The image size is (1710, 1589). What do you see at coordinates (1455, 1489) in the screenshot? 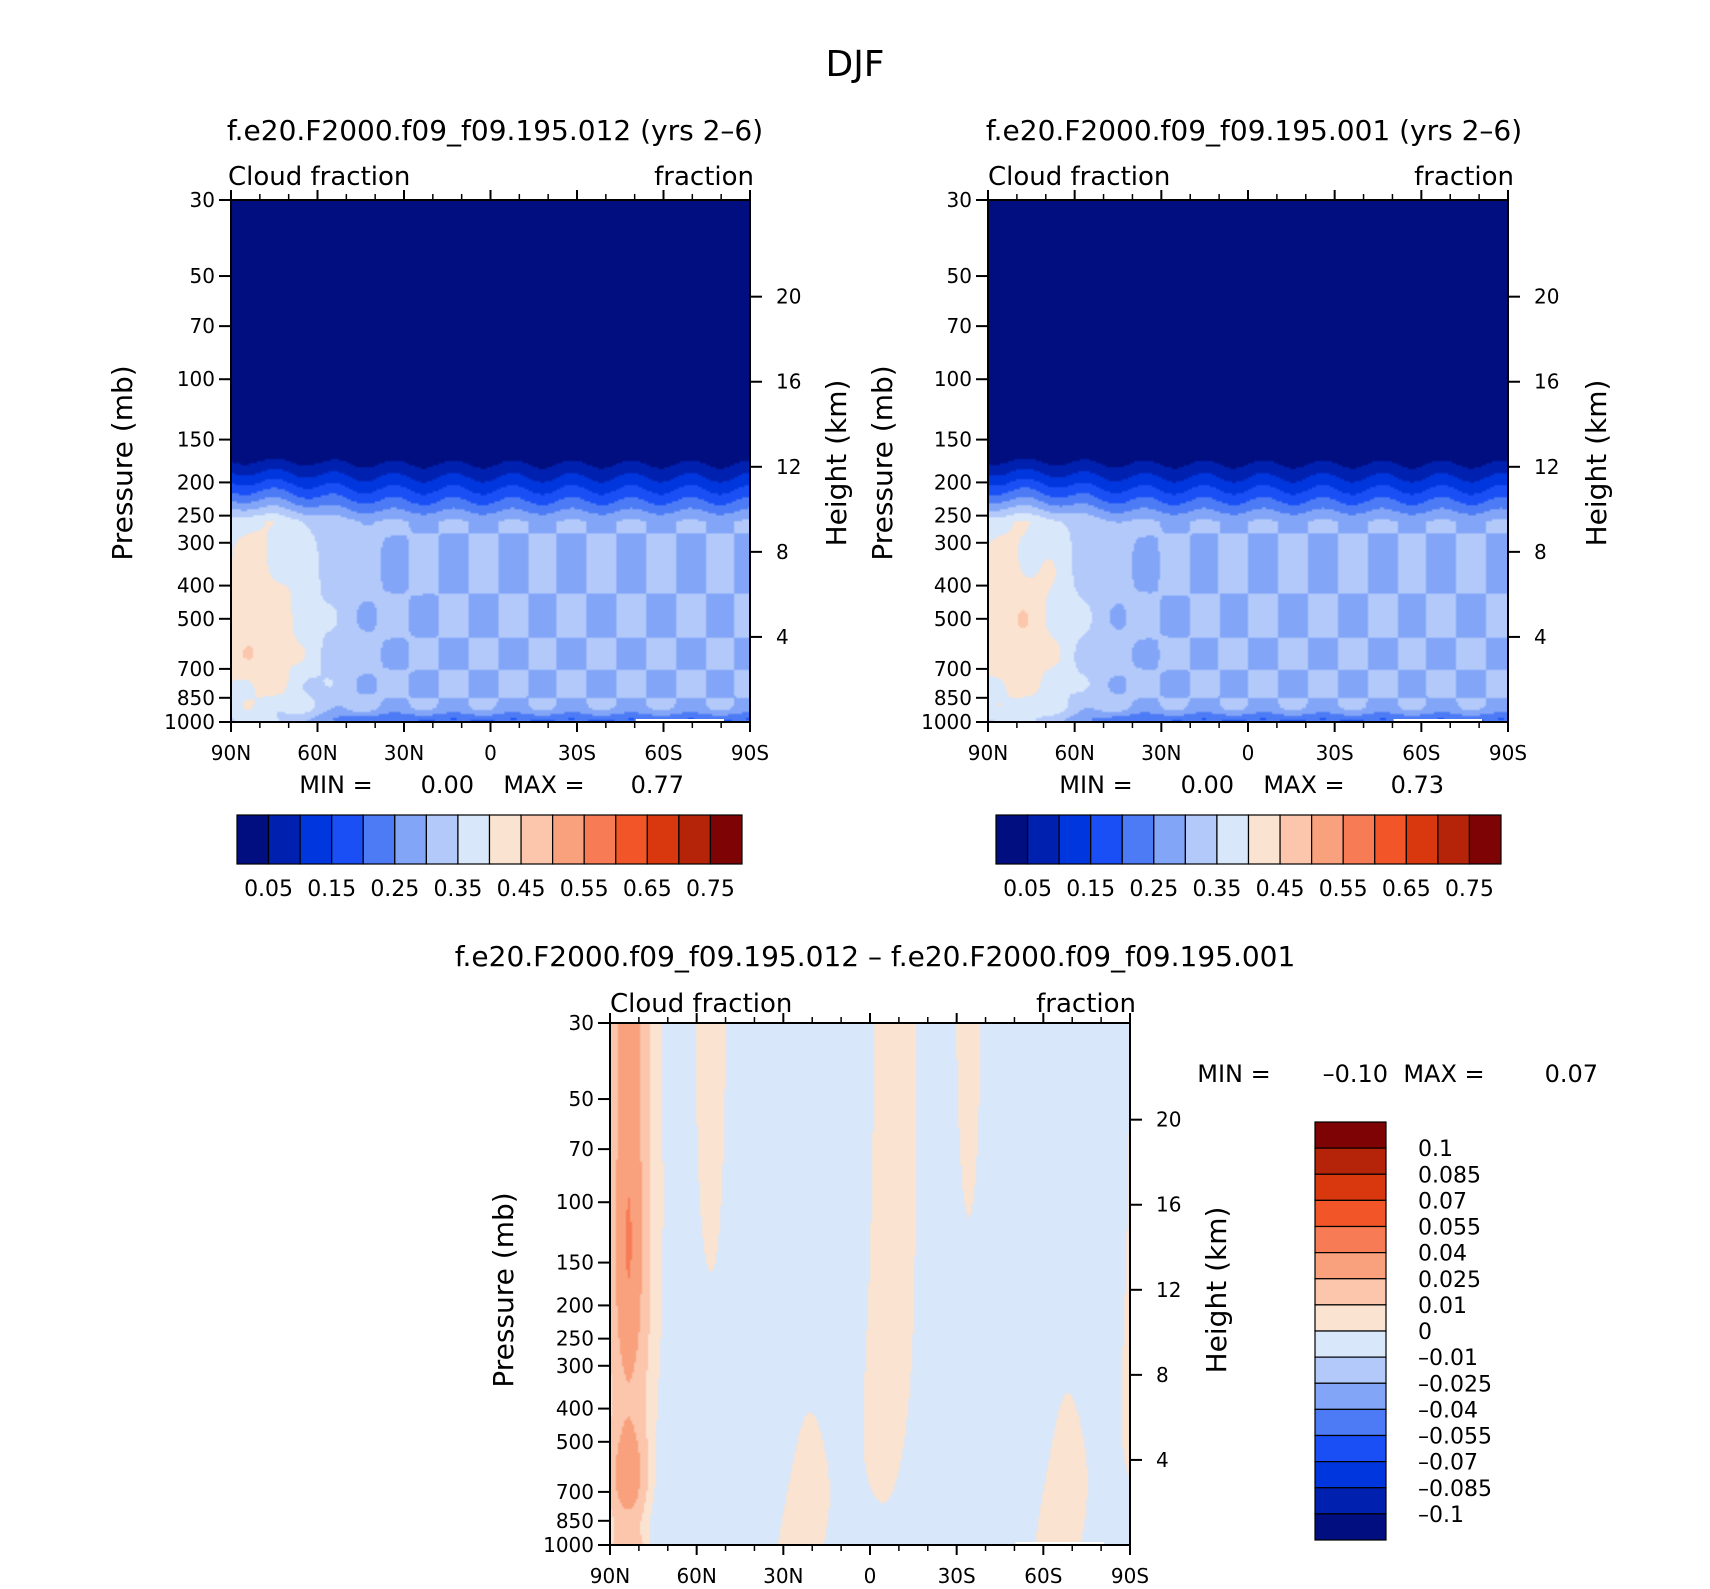
I see `colorbar-label: –0.085` at bounding box center [1455, 1489].